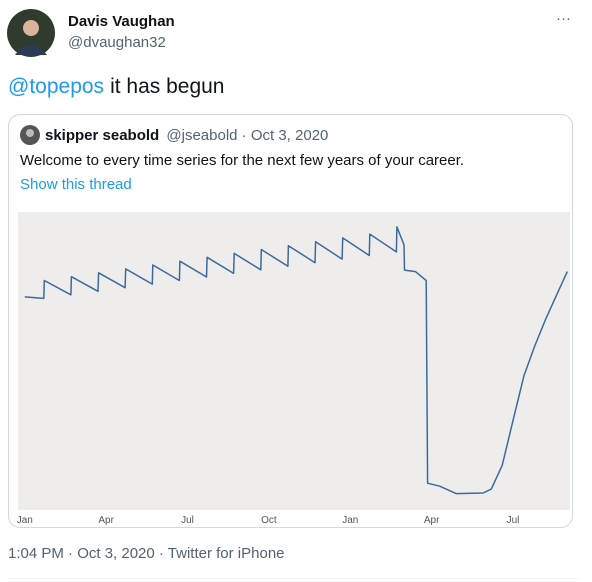 Image resolution: width=592 pixels, height=582 pixels. Describe the element at coordinates (563, 18) in the screenshot. I see `more-menu: ···` at that location.